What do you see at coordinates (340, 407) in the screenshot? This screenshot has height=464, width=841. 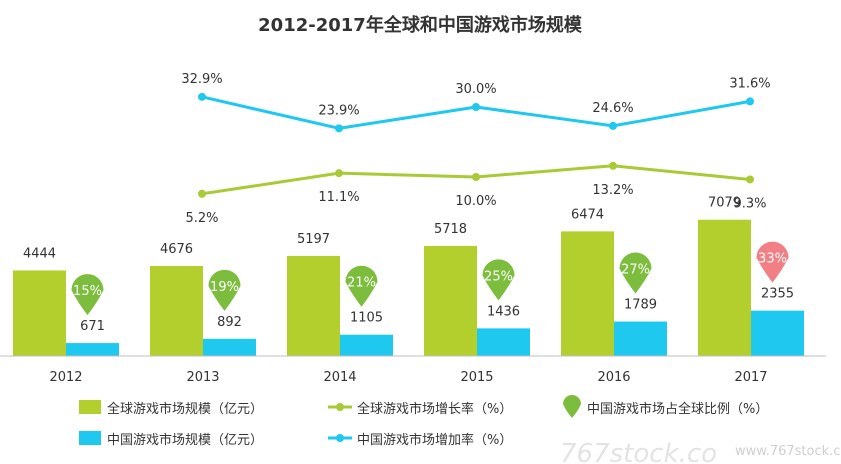 I see `legend-swatch-global-point` at bounding box center [340, 407].